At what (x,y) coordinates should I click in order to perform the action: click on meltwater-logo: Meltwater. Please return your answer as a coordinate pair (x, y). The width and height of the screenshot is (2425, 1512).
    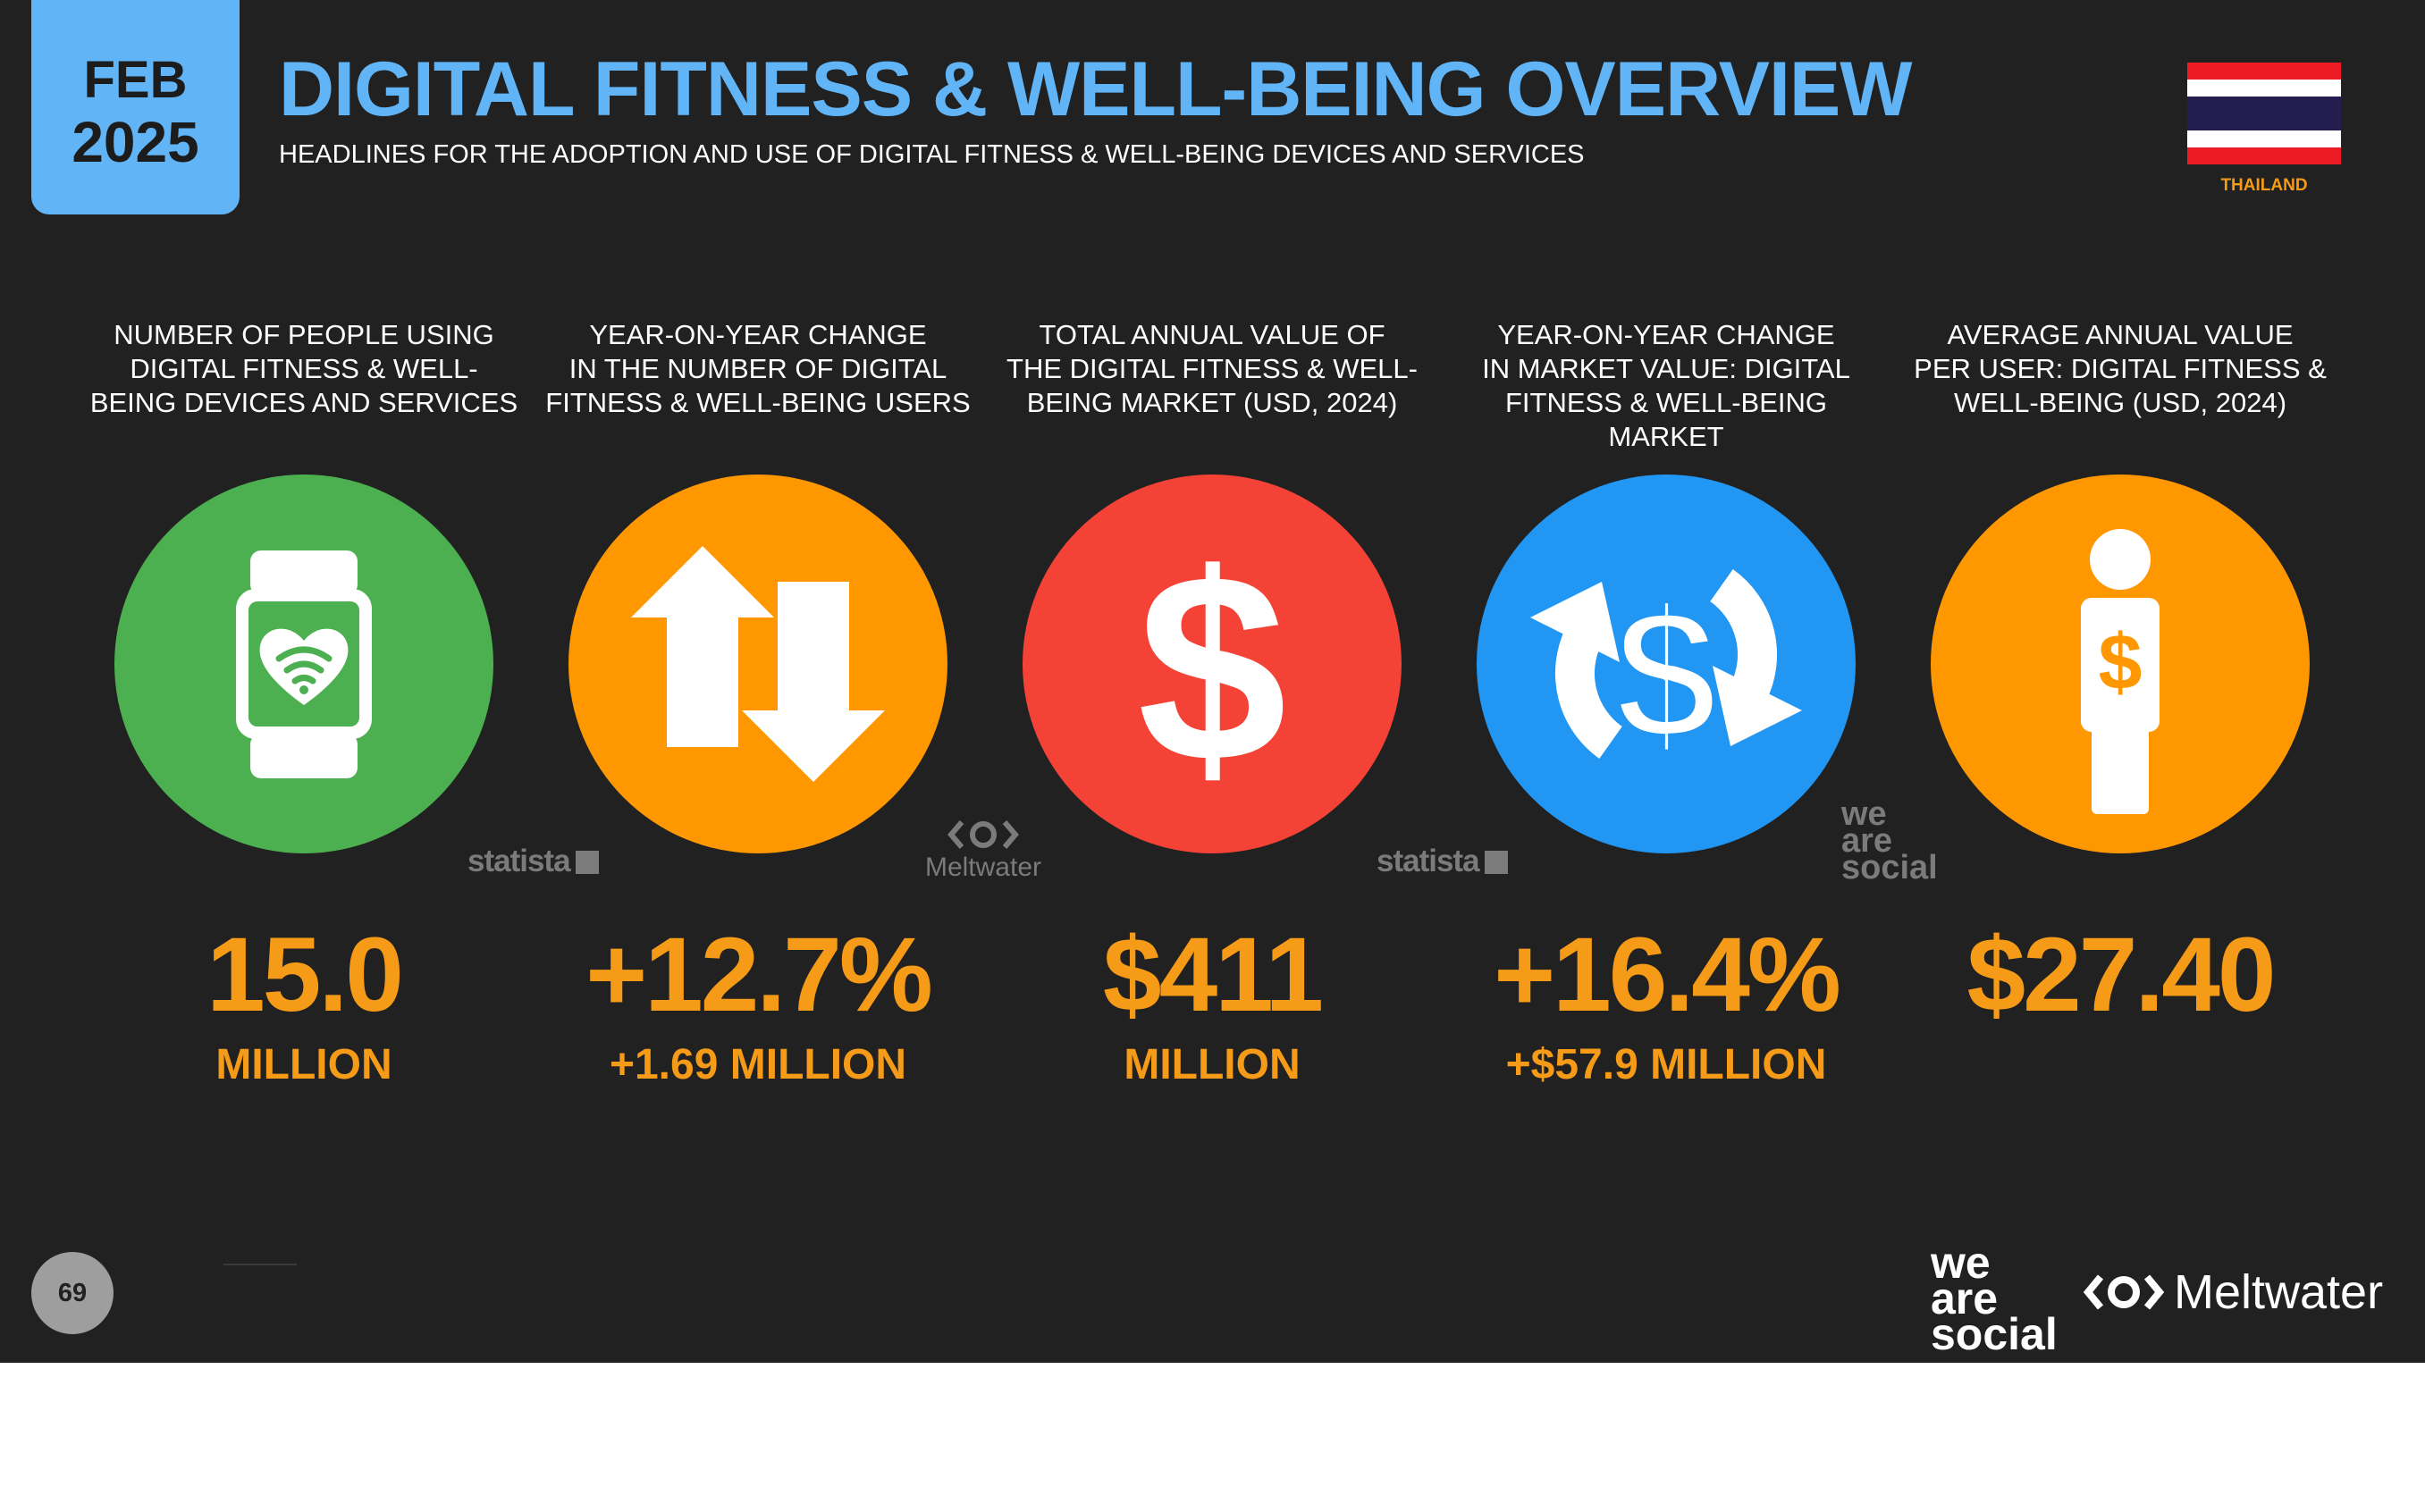
    Looking at the image, I should click on (2233, 1292).